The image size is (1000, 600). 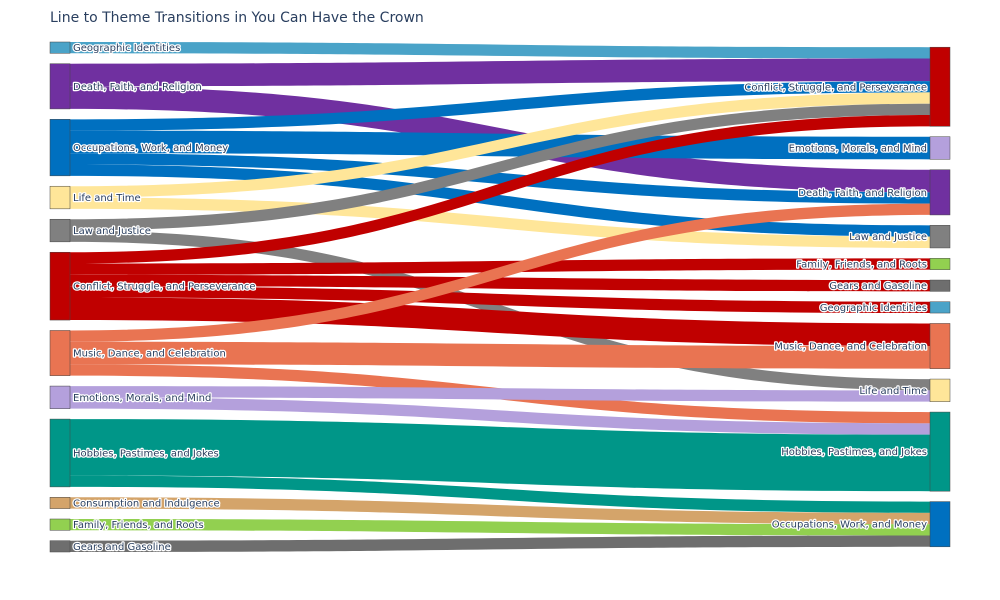 What do you see at coordinates (940, 524) in the screenshot?
I see `target-node-occupations-work-and-money` at bounding box center [940, 524].